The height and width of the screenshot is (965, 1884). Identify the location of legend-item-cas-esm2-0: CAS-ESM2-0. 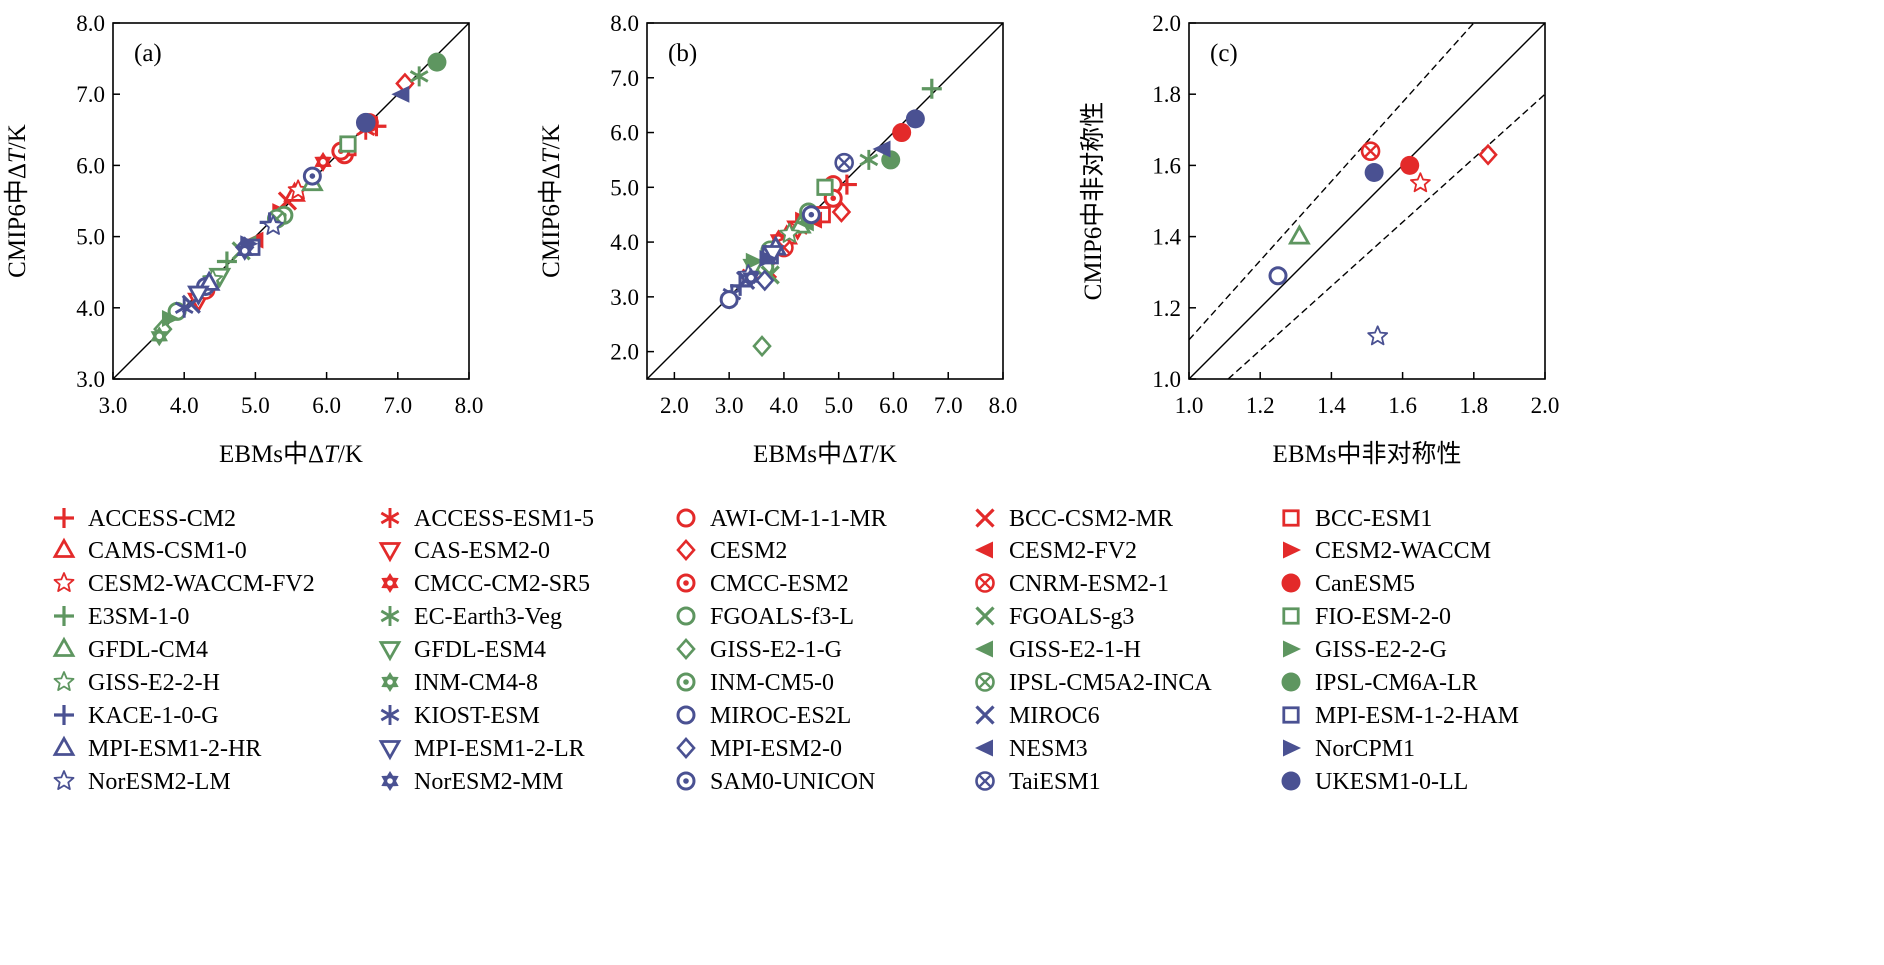
(464, 551).